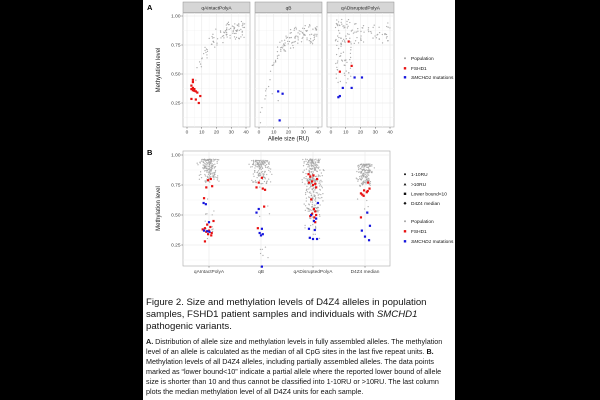 This screenshot has height=400, width=600. What do you see at coordinates (429, 195) in the screenshot?
I see `legend-label: Lower bound<10` at bounding box center [429, 195].